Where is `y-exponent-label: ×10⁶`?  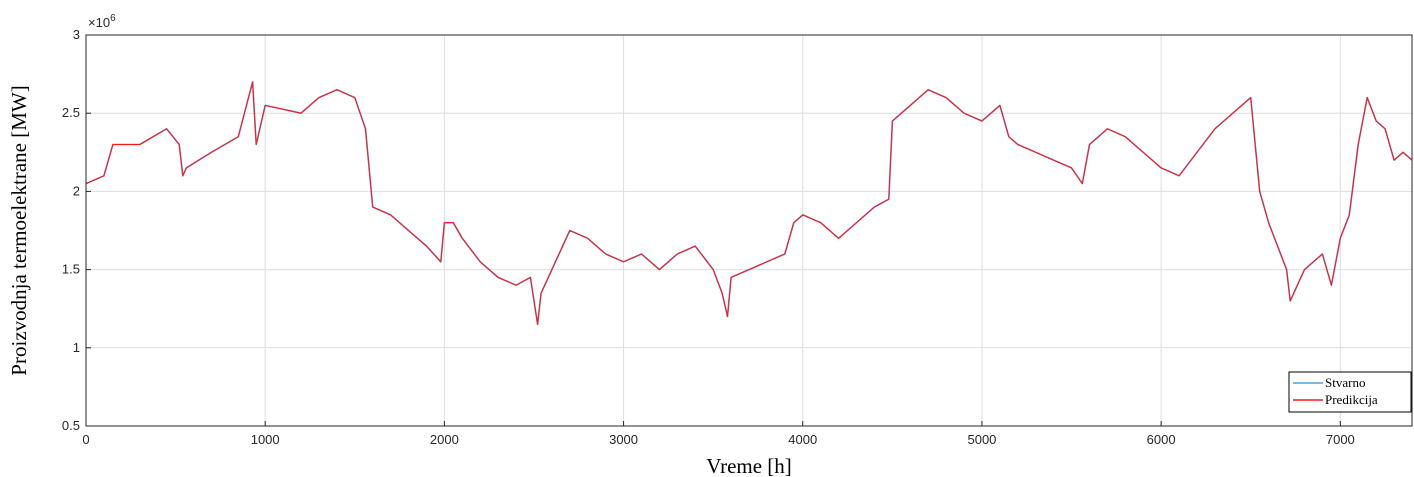 y-exponent-label: ×10⁶ is located at coordinates (102, 21).